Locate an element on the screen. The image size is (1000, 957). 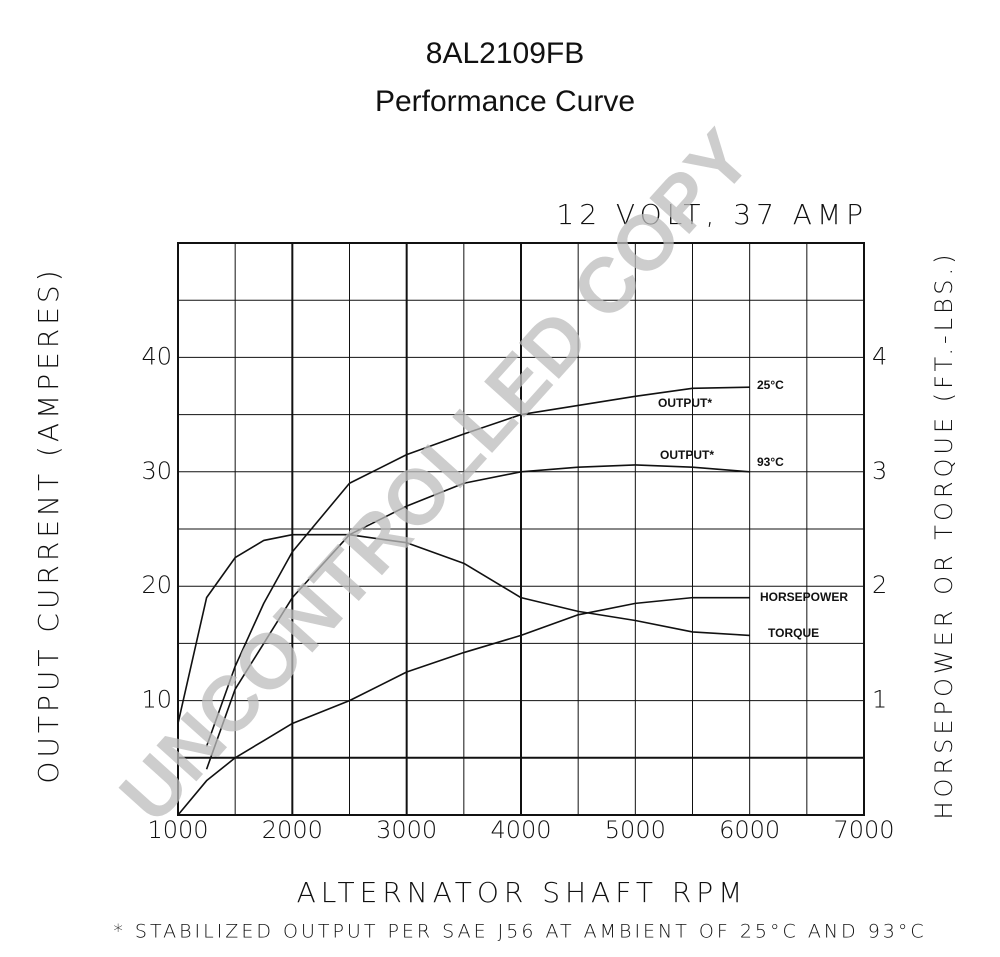
y-tick-label: 20 is located at coordinates (156, 585).